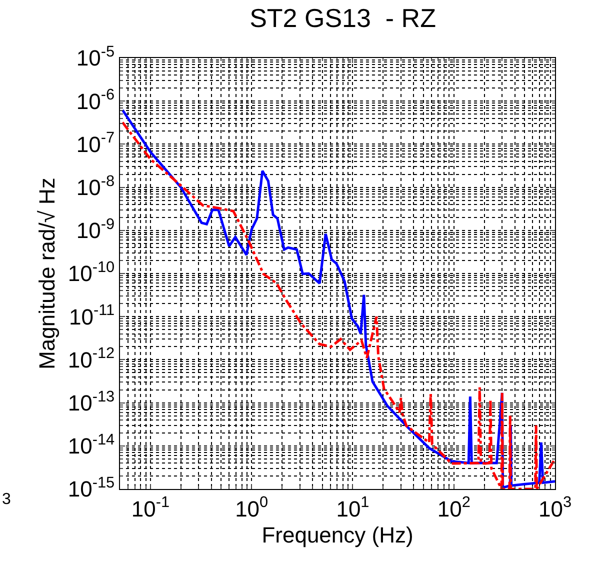 The width and height of the screenshot is (591, 579). Describe the element at coordinates (251, 508) in the screenshot. I see `x-tick-label: 10$^{0}$` at that location.